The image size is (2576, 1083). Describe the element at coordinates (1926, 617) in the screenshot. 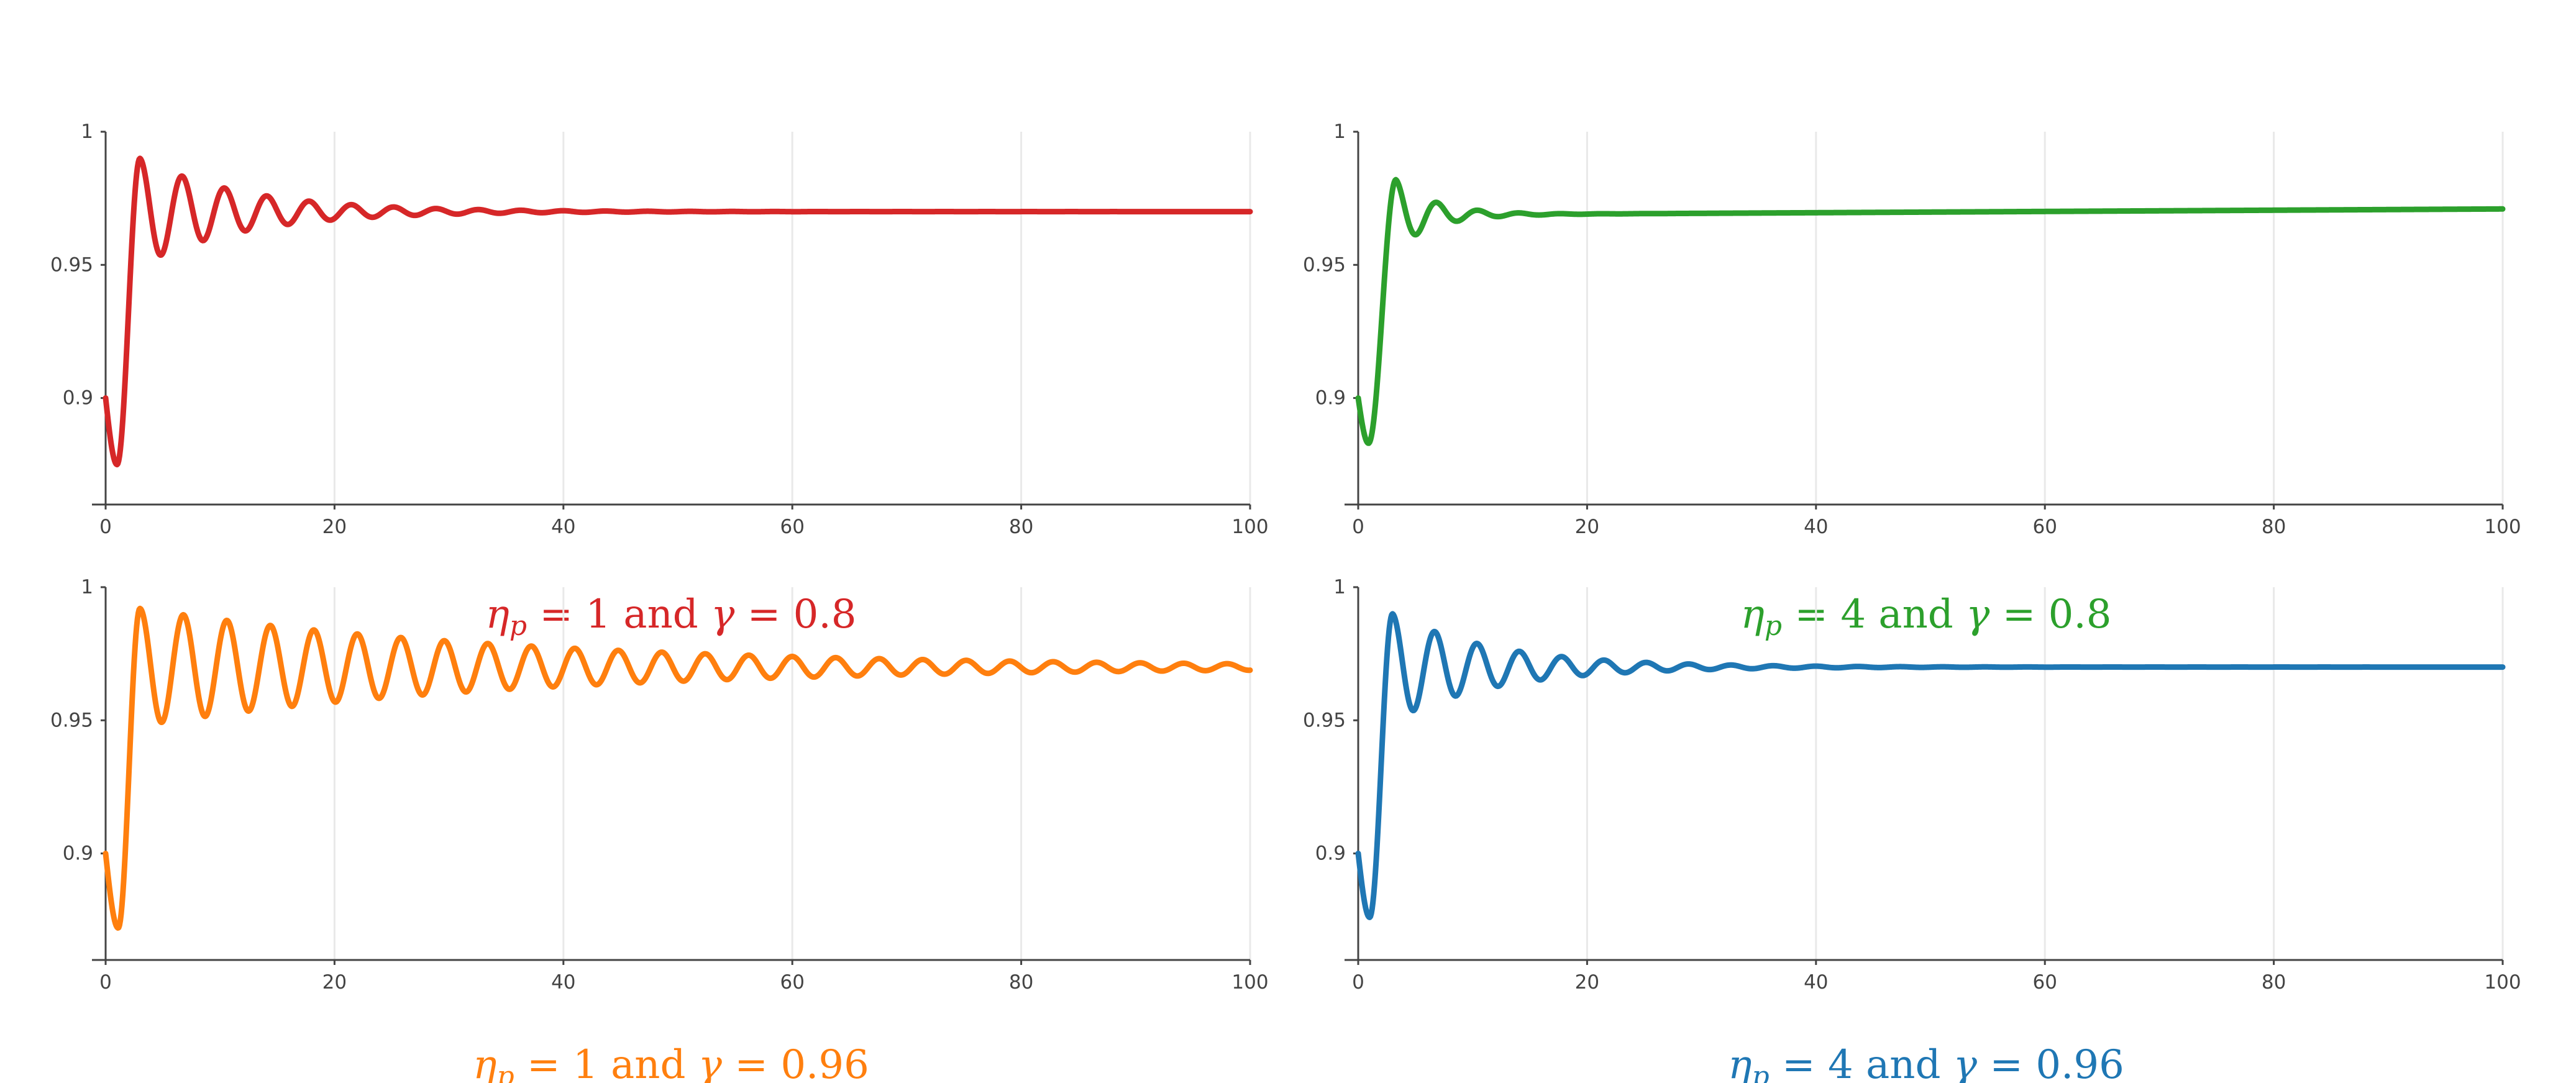

I see `panel-caption: ηp = 4 and γ = 0.8` at that location.